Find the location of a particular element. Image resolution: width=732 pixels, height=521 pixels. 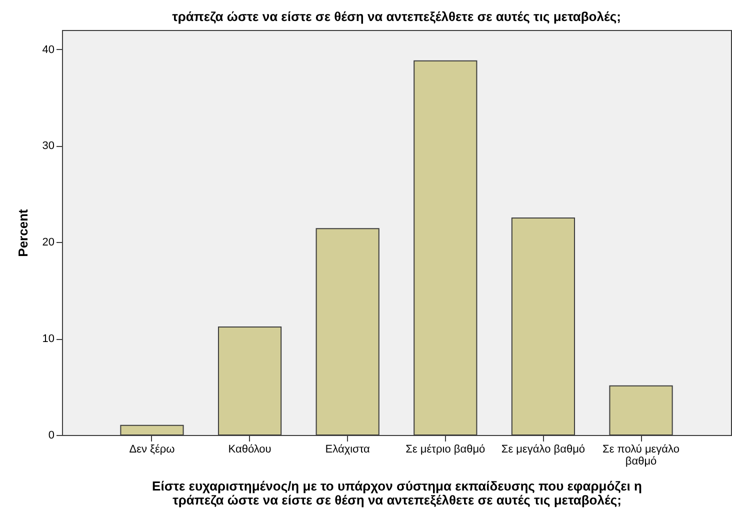

y-tick-label: 20 is located at coordinates (48, 242).